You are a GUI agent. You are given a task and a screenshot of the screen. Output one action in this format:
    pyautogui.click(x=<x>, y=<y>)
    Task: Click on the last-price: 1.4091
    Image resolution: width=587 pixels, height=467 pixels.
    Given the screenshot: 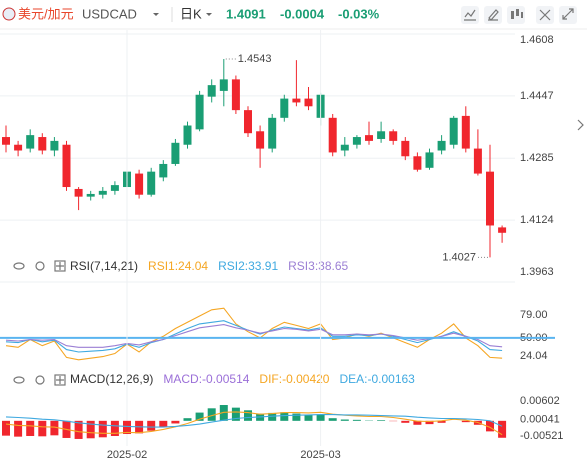 What is the action you would take?
    pyautogui.click(x=246, y=13)
    